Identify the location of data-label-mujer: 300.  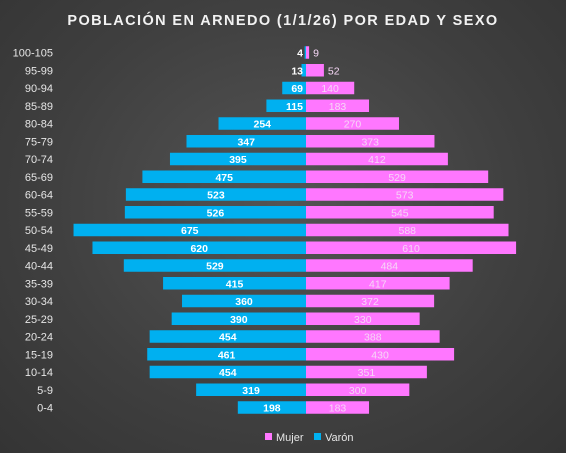
(358, 391).